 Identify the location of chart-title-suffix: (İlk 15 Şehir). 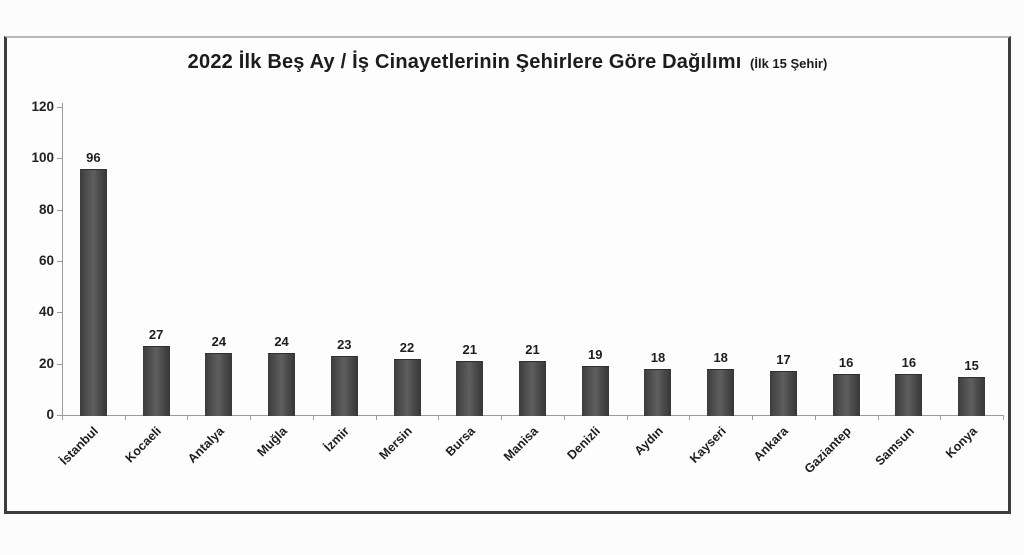
(789, 63).